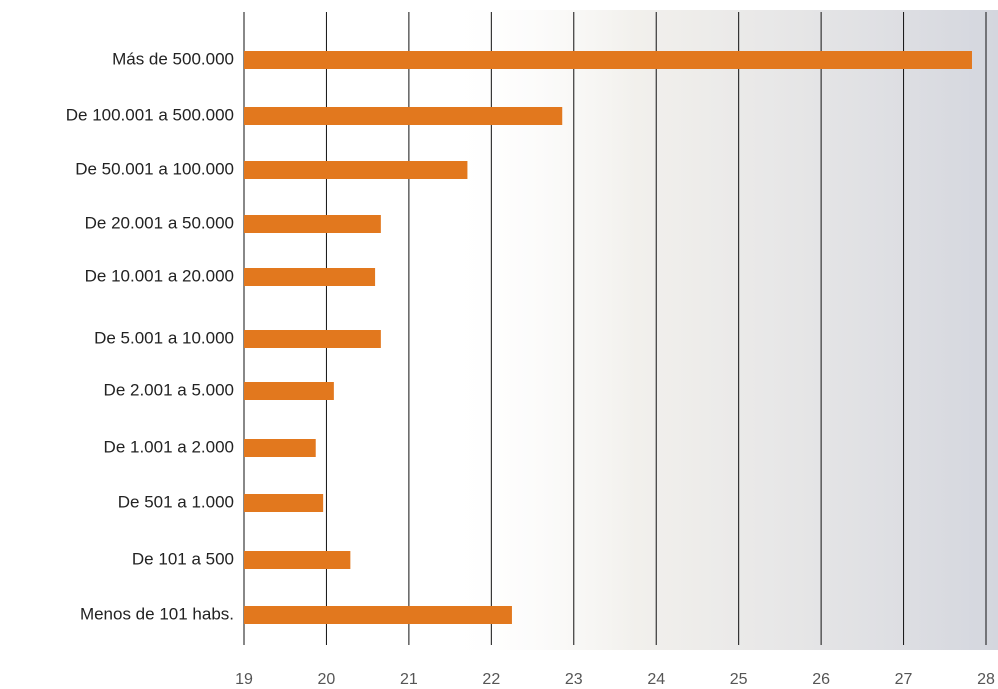  Describe the element at coordinates (244, 679) in the screenshot. I see `x-tick-label: 19` at that location.